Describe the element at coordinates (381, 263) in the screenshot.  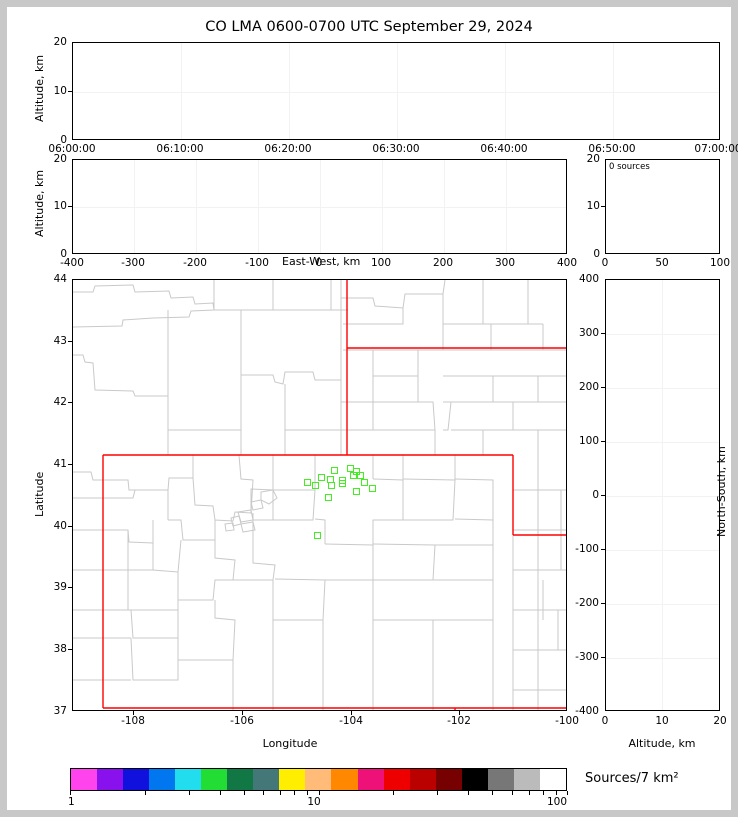
I see `p2-xtick-5: 100` at that location.